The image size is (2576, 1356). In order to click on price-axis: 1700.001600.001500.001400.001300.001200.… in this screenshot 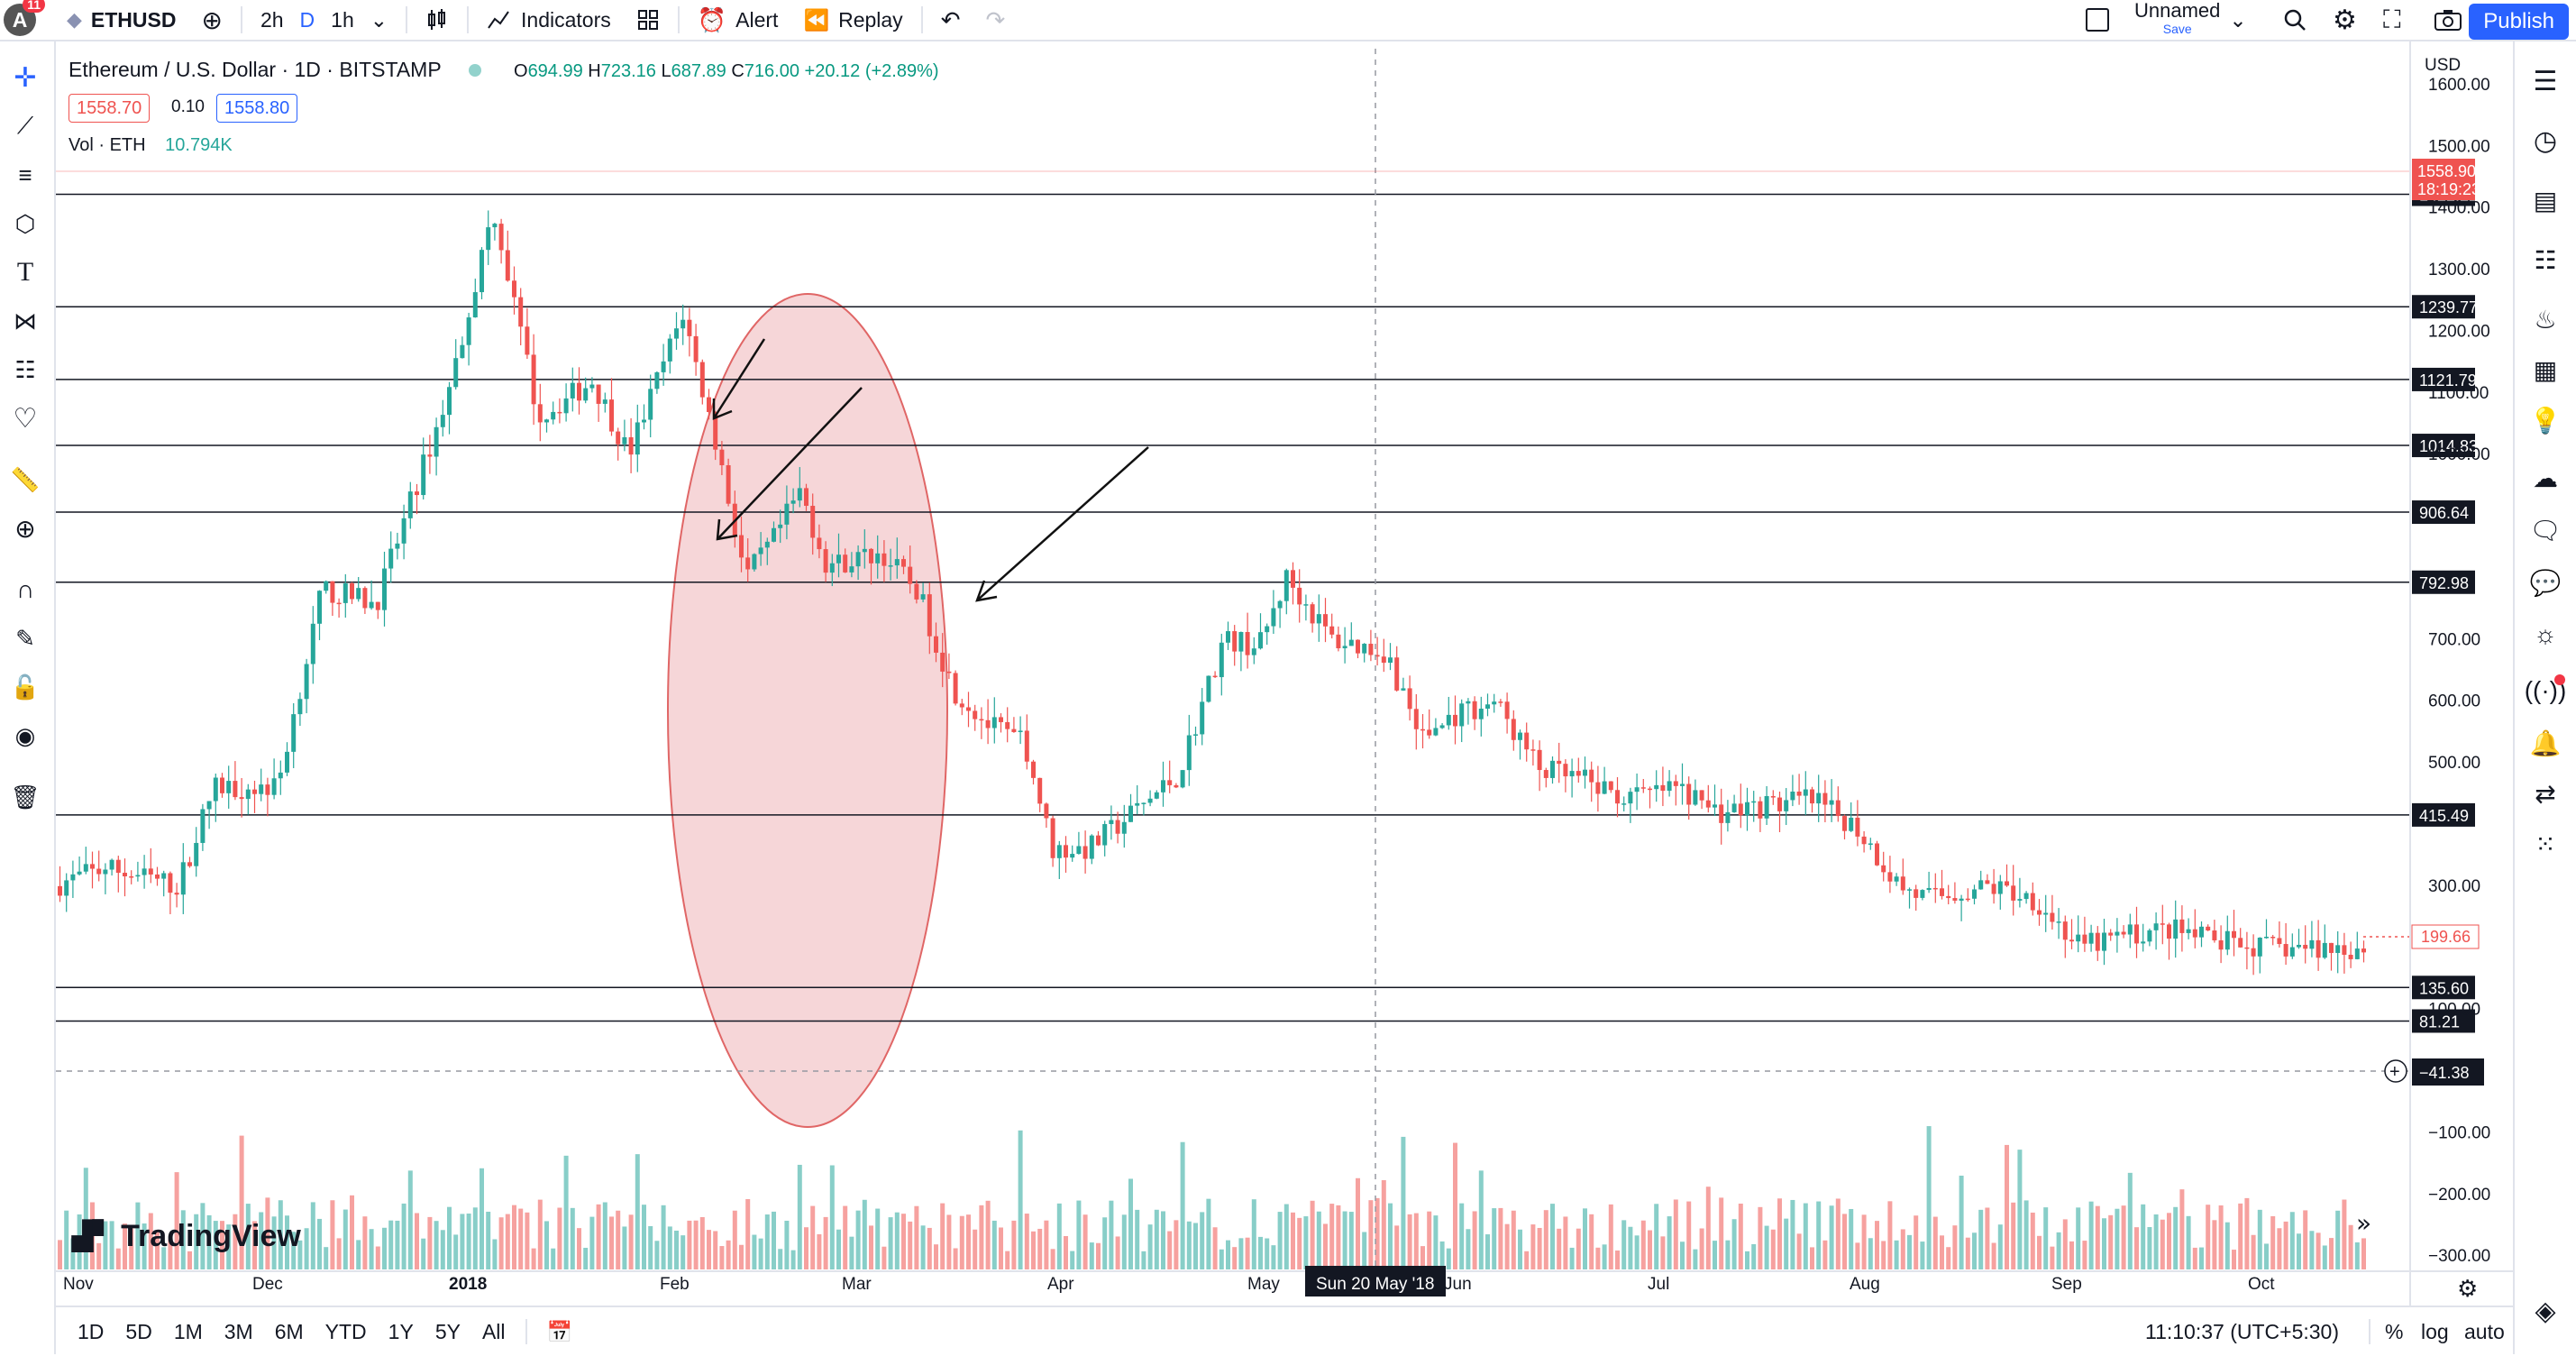, I will do `click(2459, 654)`.